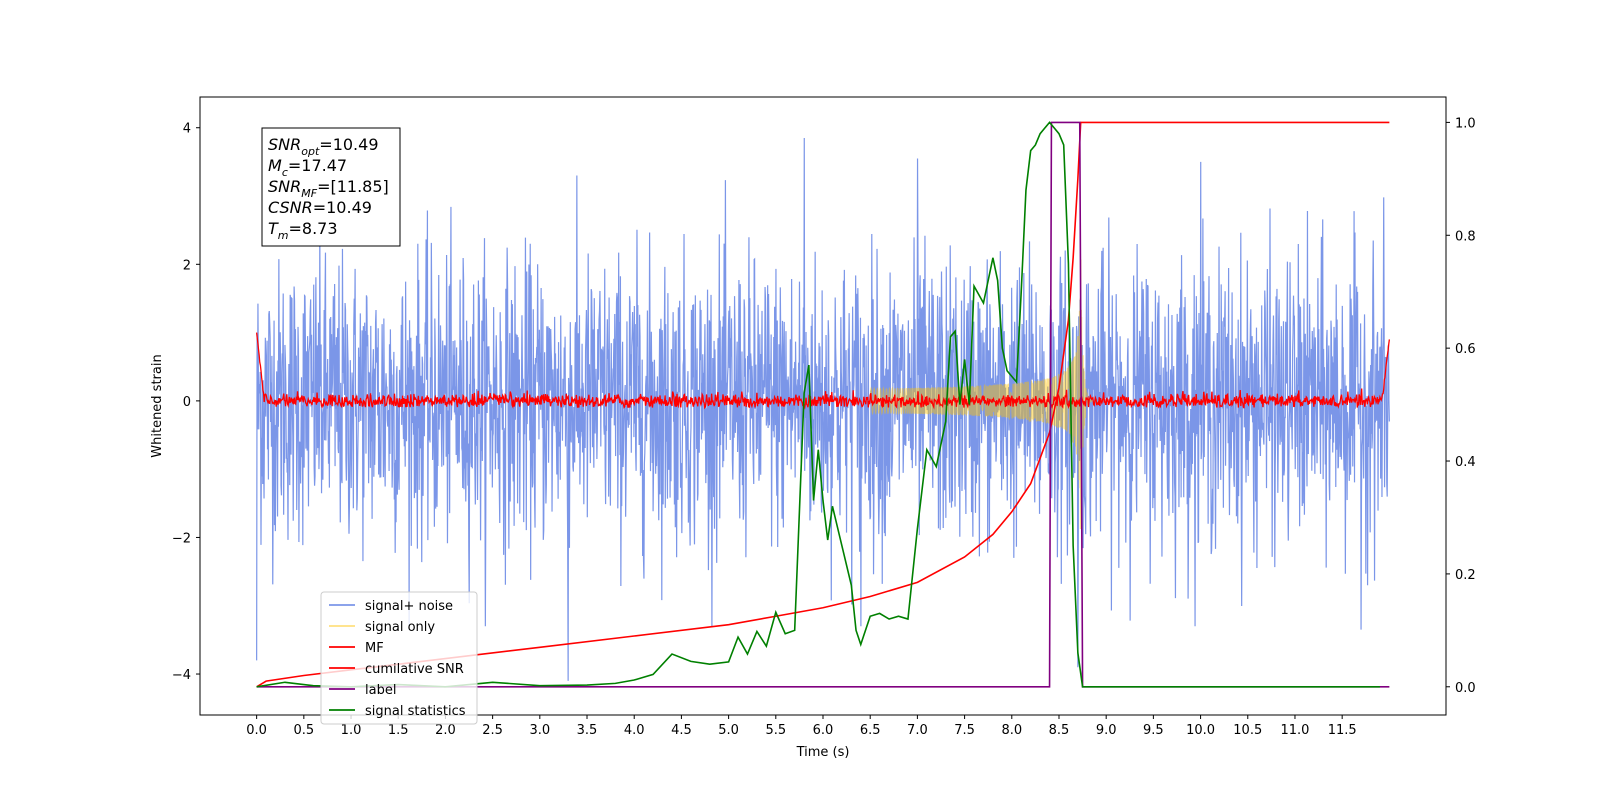 This screenshot has width=1600, height=804. What do you see at coordinates (1106, 730) in the screenshot?
I see `x-tick-label: 9.0` at bounding box center [1106, 730].